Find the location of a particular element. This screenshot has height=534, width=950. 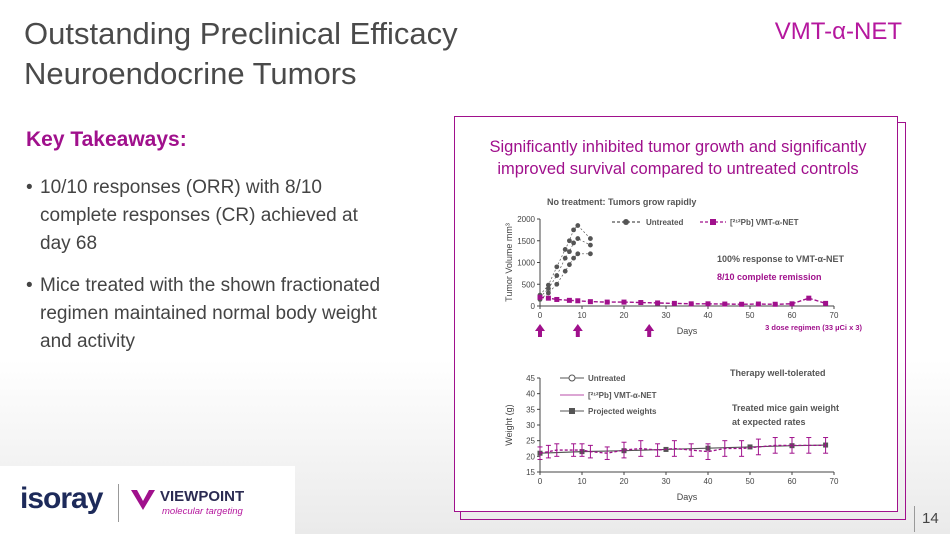

tumor-annotation-dose: 3 dose regimen (33 µCi x 3) is located at coordinates (813, 327).